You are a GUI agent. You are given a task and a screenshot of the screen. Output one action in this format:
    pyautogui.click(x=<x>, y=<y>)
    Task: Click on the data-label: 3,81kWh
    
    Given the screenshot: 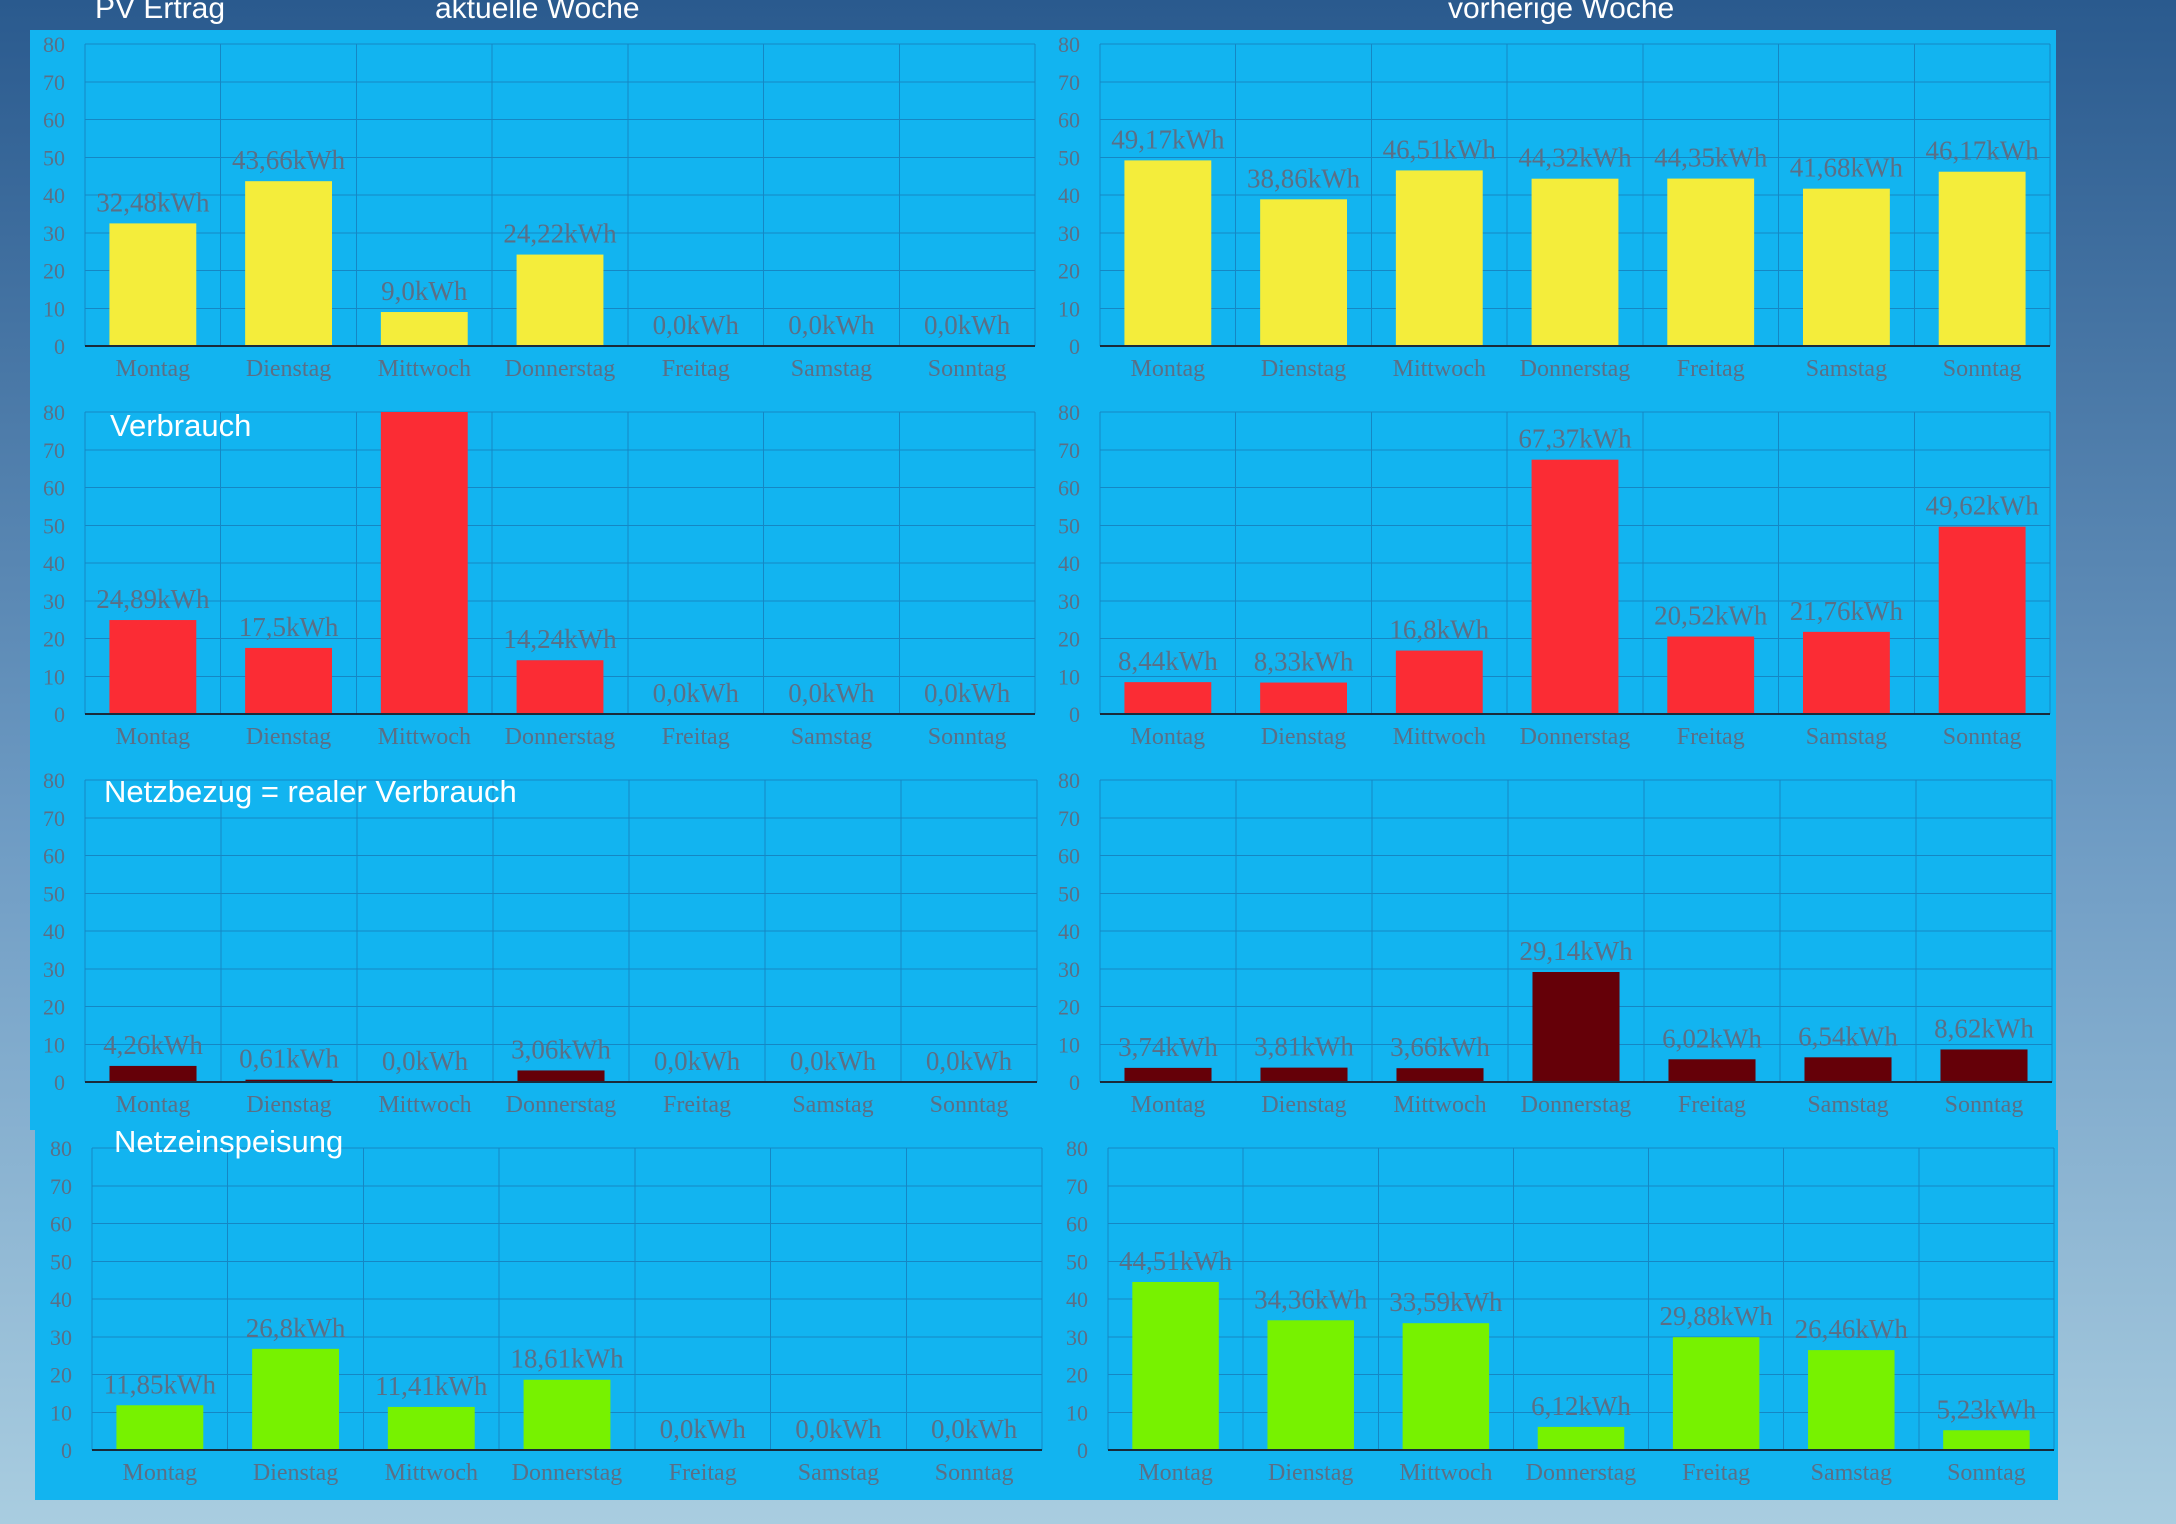 What is the action you would take?
    pyautogui.click(x=1304, y=1047)
    